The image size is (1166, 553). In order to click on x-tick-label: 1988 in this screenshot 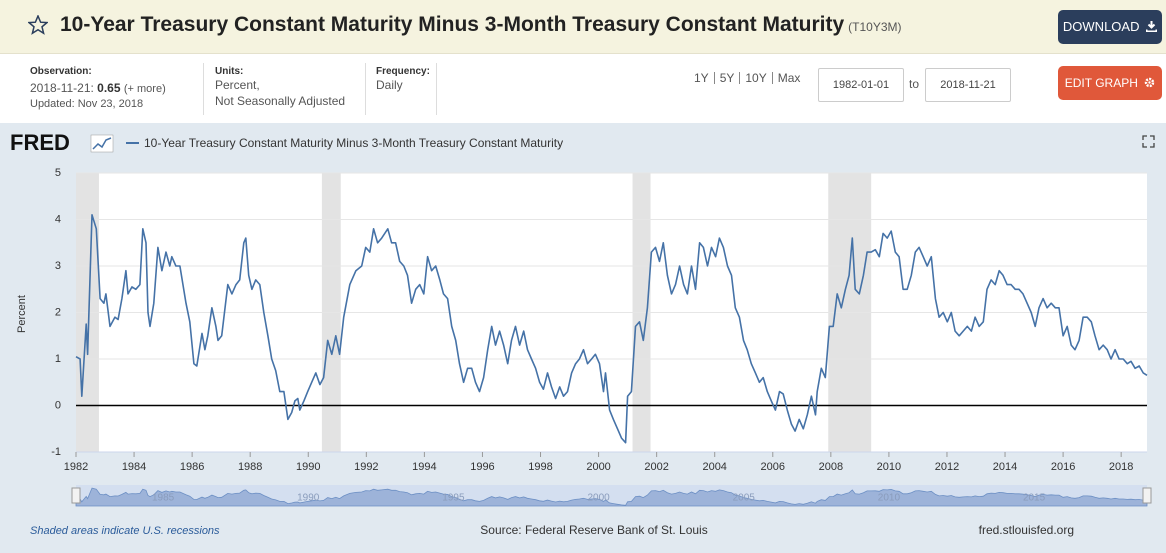, I will do `click(250, 467)`.